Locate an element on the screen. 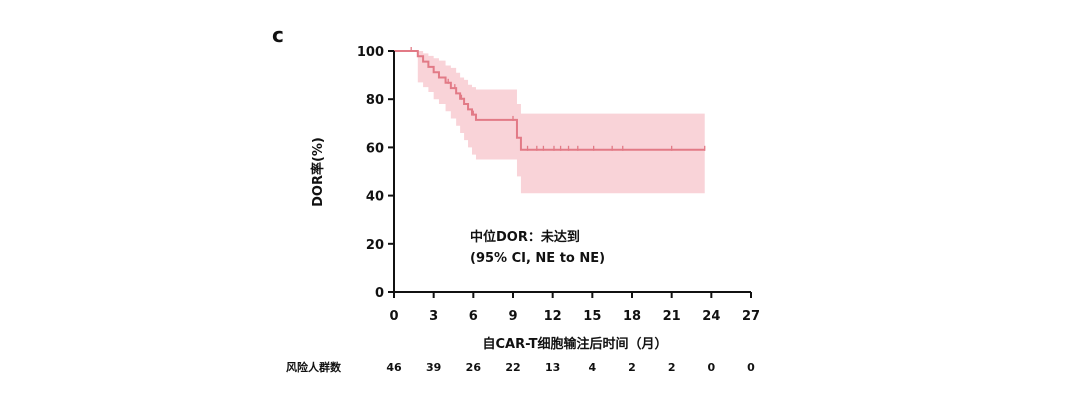 This screenshot has height=404, width=1080. risk-count: 46 is located at coordinates (394, 367).